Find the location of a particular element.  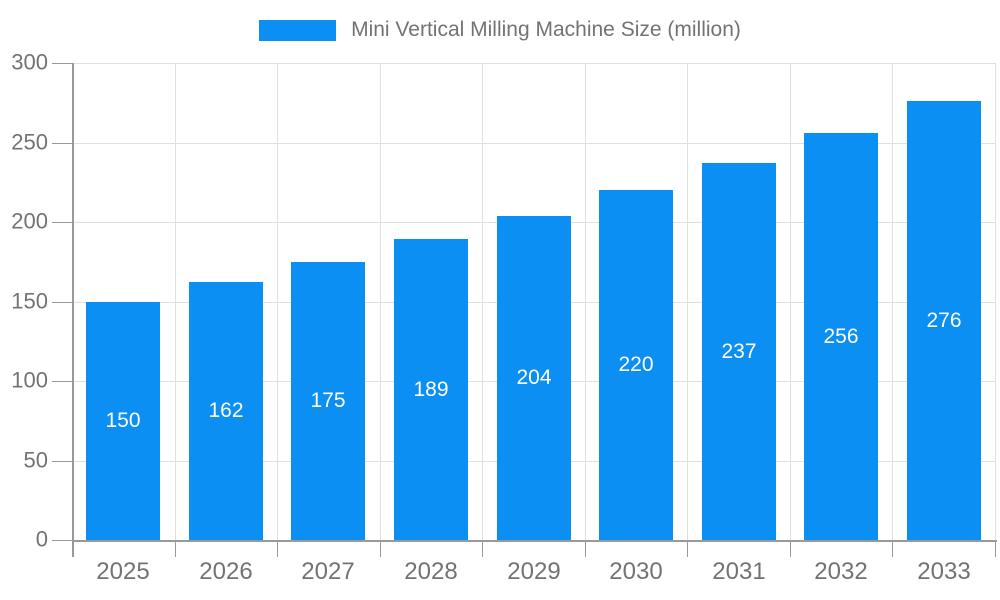

bar-value-label: 189 is located at coordinates (431, 389).